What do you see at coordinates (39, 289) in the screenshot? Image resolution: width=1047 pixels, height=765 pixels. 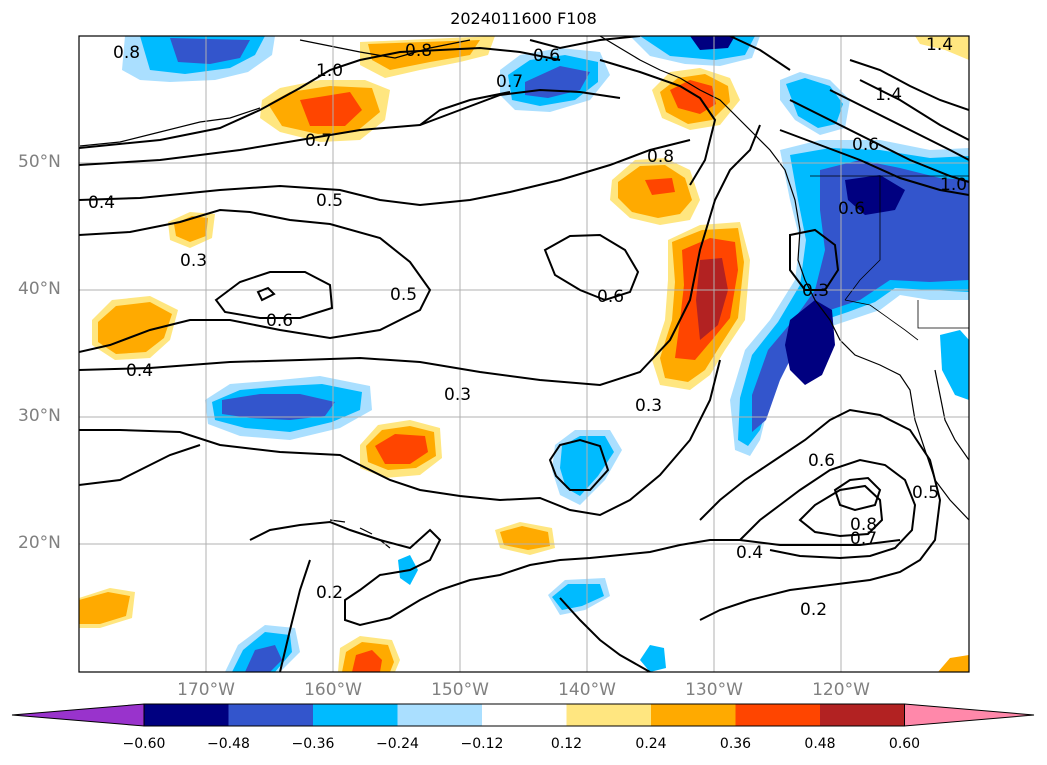 I see `lat-label: 40°N` at bounding box center [39, 289].